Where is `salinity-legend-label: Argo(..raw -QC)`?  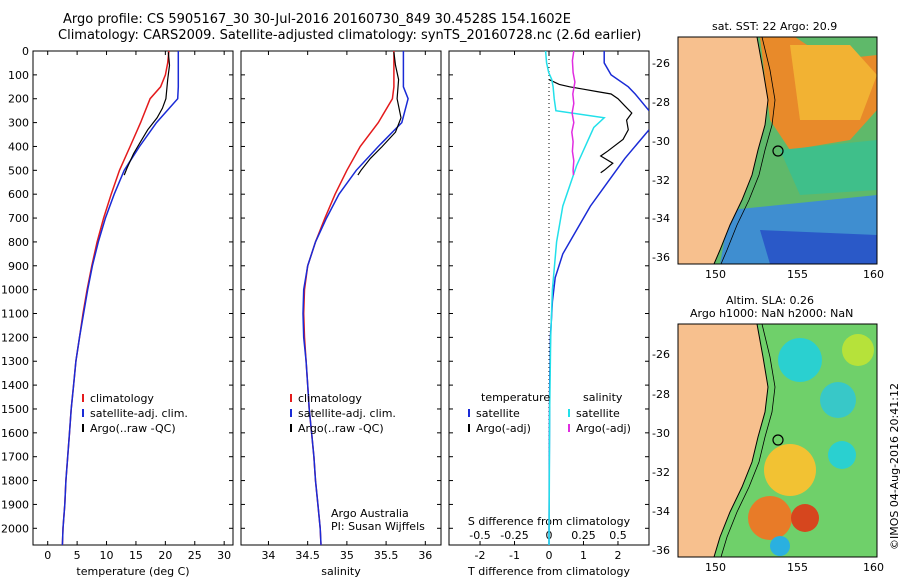 salinity-legend-label: Argo(..raw -QC) is located at coordinates (341, 428).